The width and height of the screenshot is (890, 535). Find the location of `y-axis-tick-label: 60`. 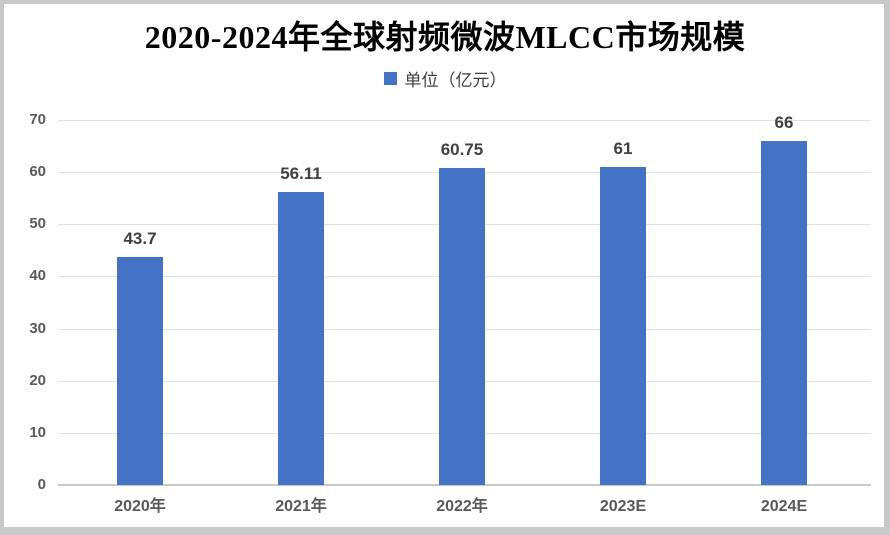

y-axis-tick-label: 60 is located at coordinates (37, 172).